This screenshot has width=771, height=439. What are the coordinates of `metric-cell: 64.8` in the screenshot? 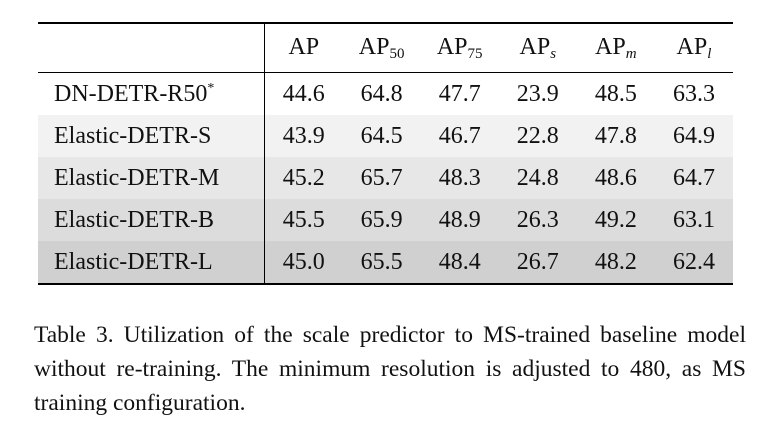 It's located at (381, 93).